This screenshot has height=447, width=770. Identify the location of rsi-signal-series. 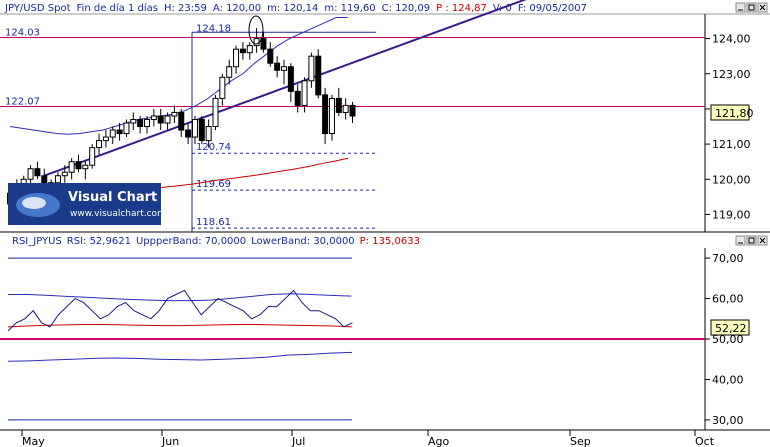
(179, 325).